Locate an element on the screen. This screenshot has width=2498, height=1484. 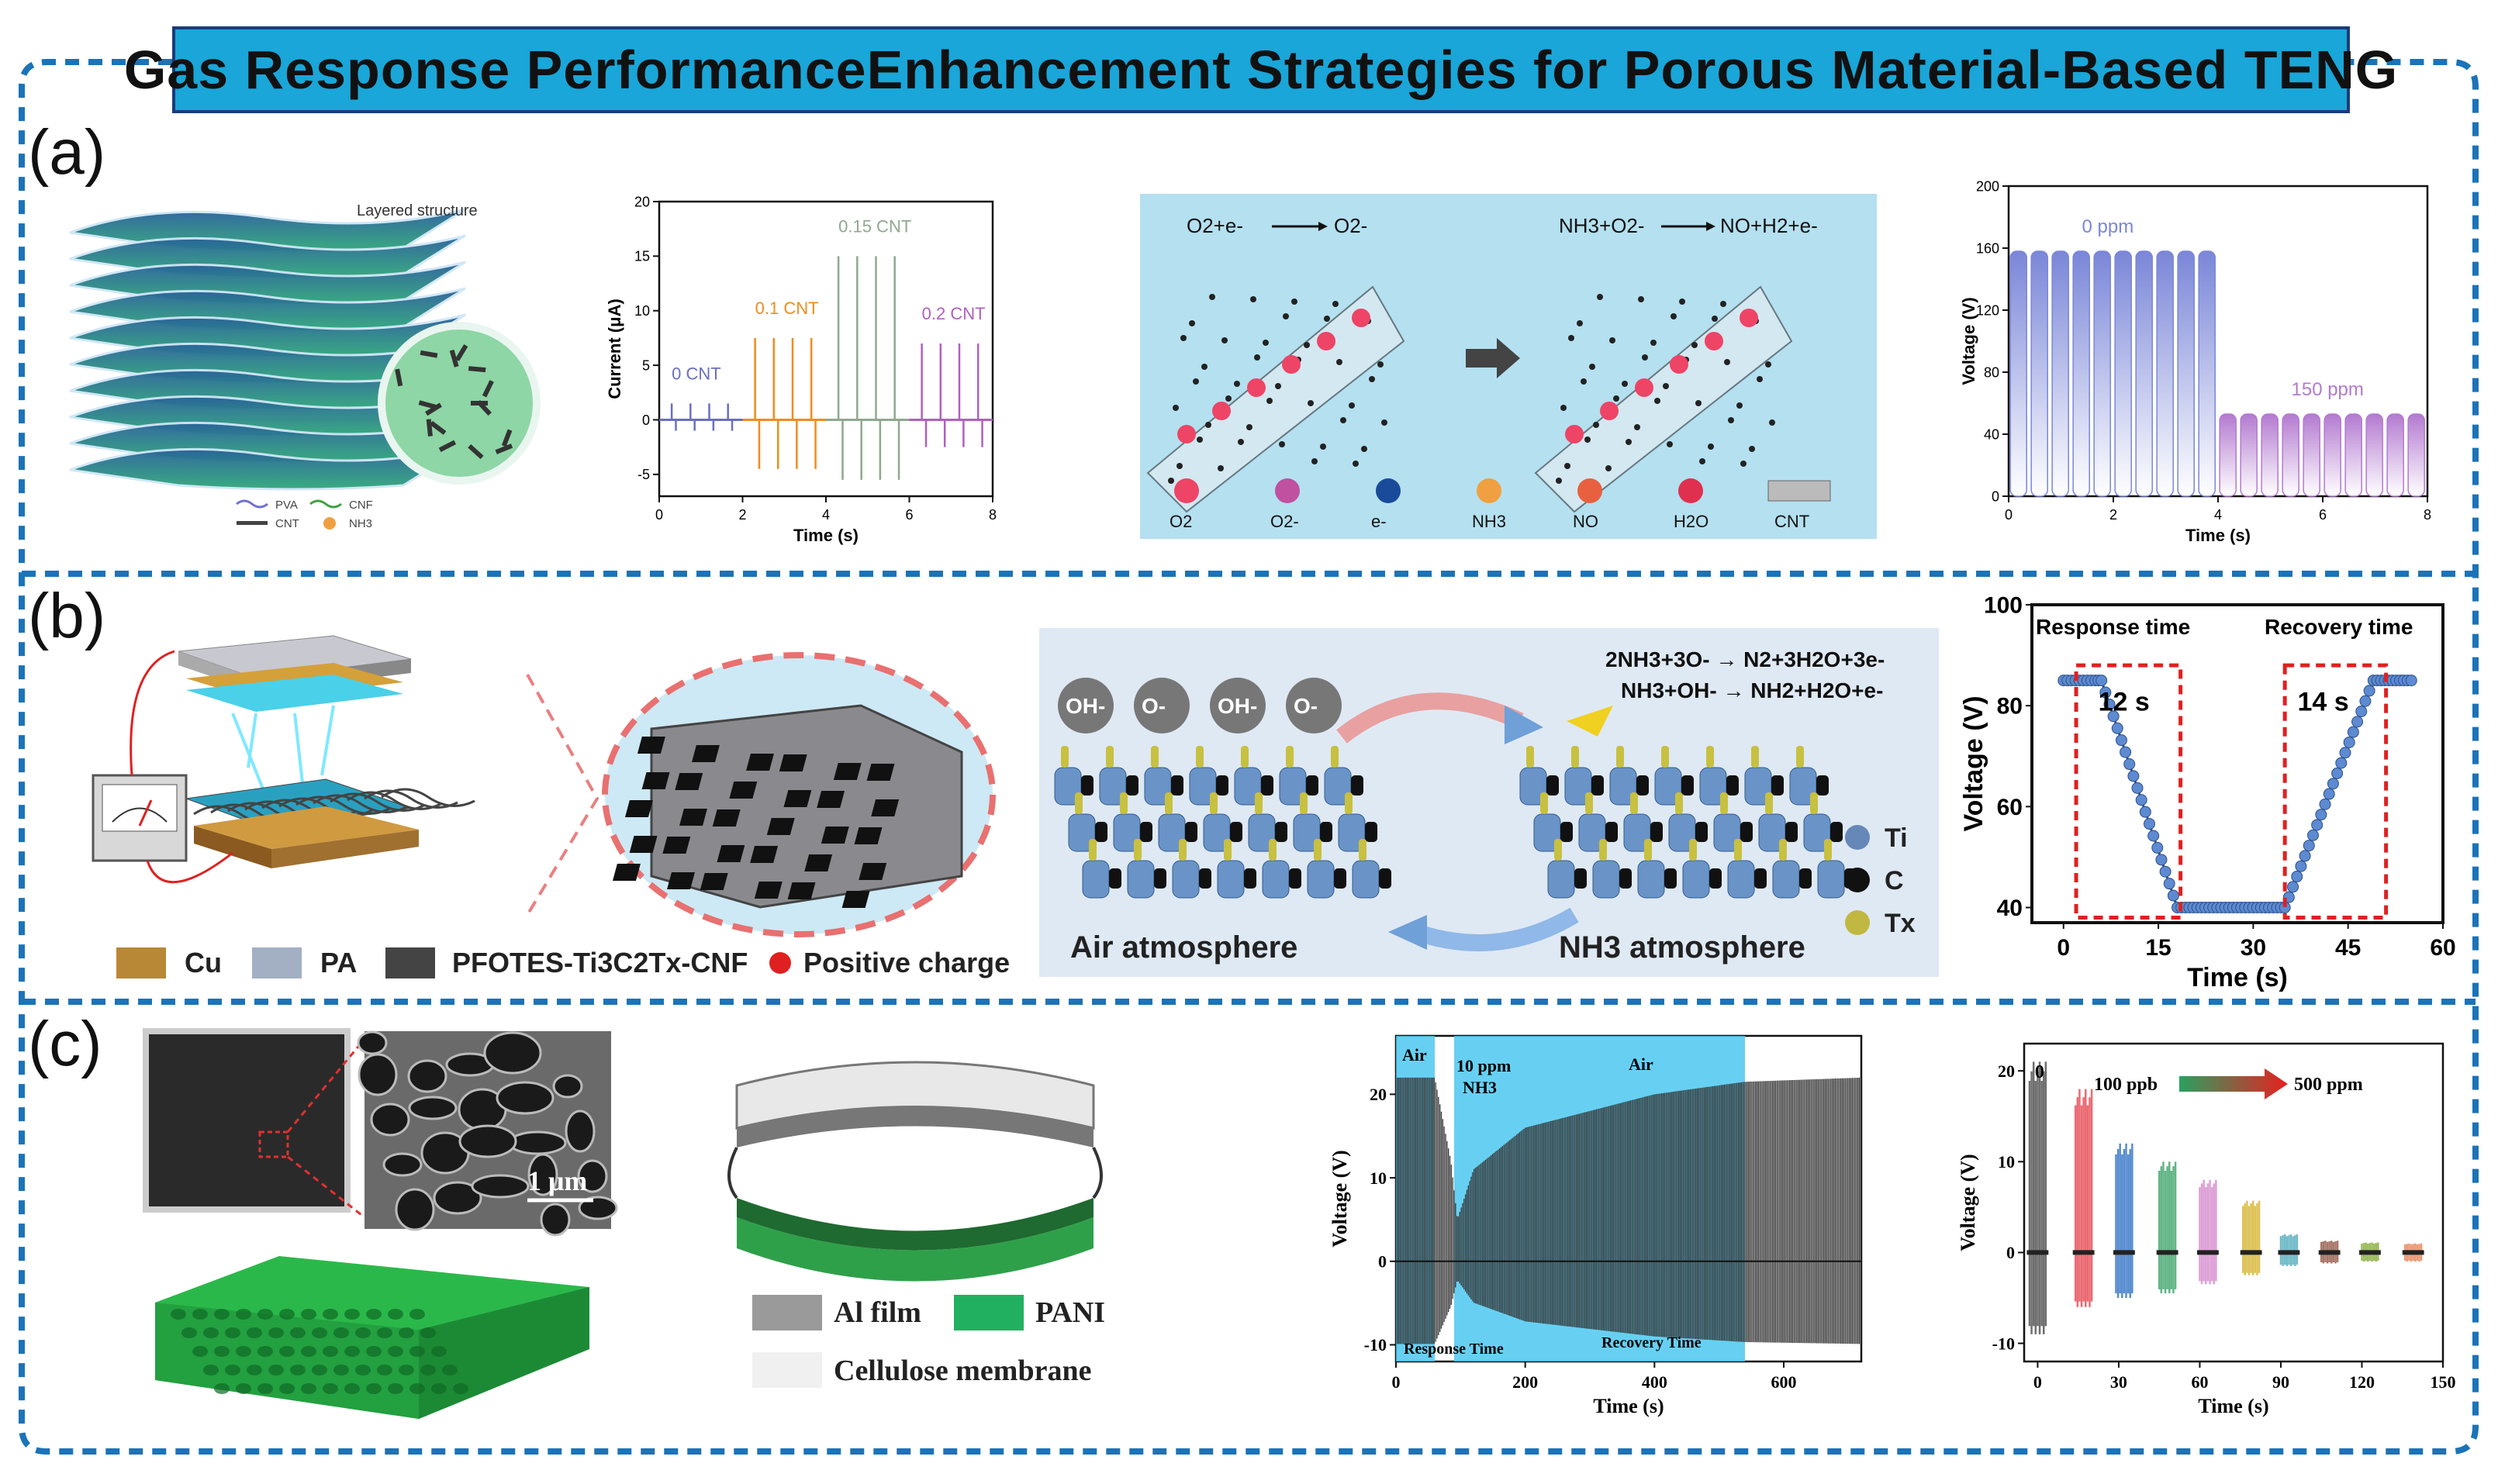
mechanism-legend-label: CNT is located at coordinates (1791, 521).